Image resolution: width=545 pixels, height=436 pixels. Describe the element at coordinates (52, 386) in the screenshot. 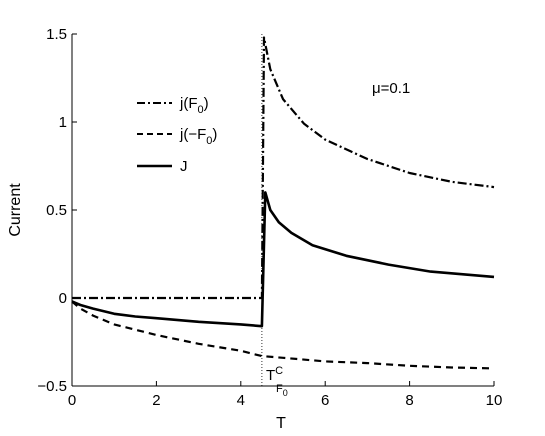

I see `y-tick-label-−0.5: −0.5` at that location.